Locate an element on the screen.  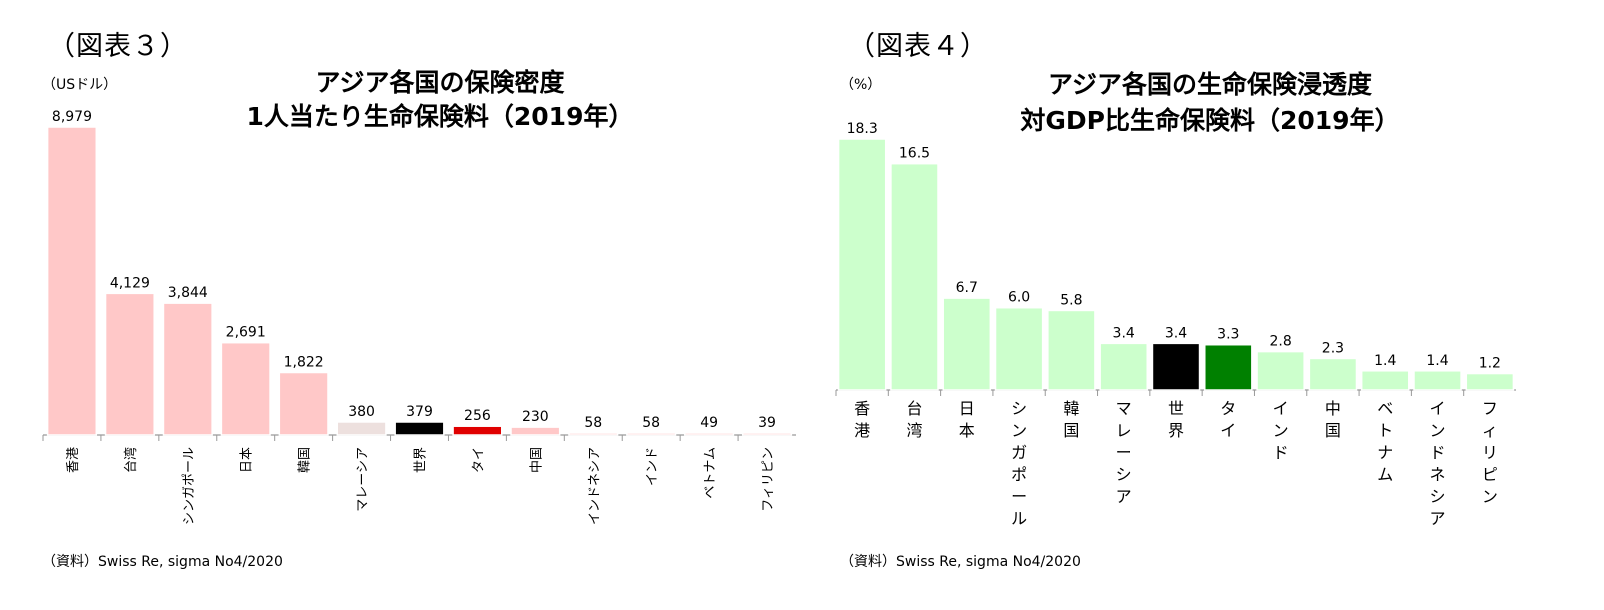
data-label: 2,691 is located at coordinates (246, 333).